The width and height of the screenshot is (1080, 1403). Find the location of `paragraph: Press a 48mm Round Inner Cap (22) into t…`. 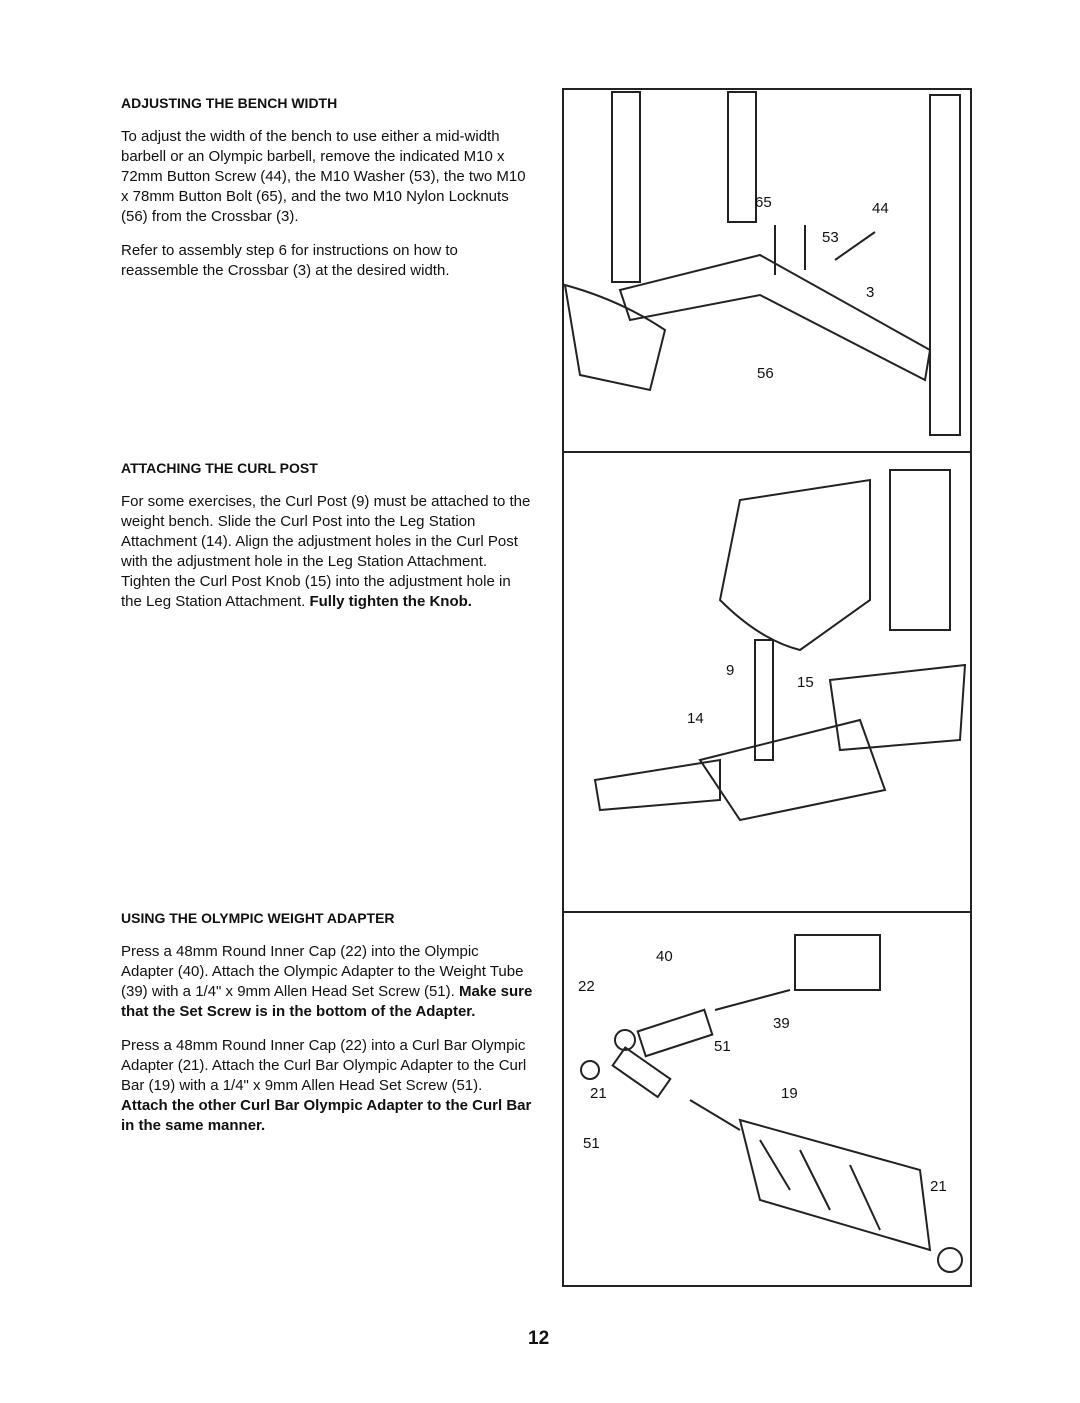

paragraph: Press a 48mm Round Inner Cap (22) into t… is located at coordinates (327, 982).